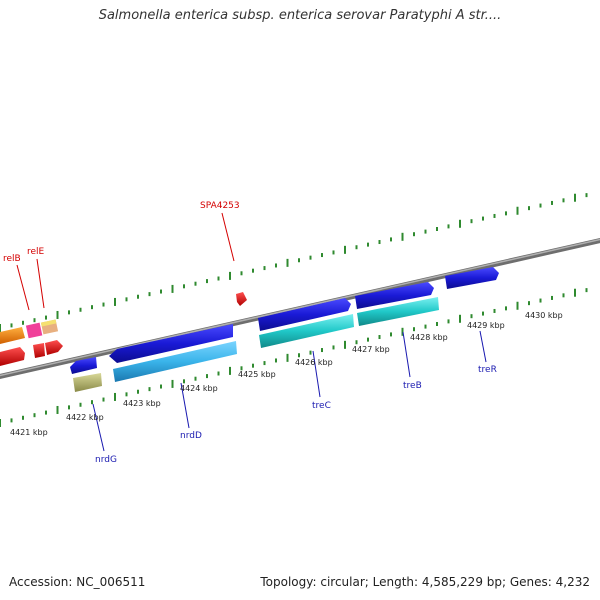 The image size is (600, 600). What do you see at coordinates (12, 335) in the screenshot?
I see `gene-orange` at bounding box center [12, 335].